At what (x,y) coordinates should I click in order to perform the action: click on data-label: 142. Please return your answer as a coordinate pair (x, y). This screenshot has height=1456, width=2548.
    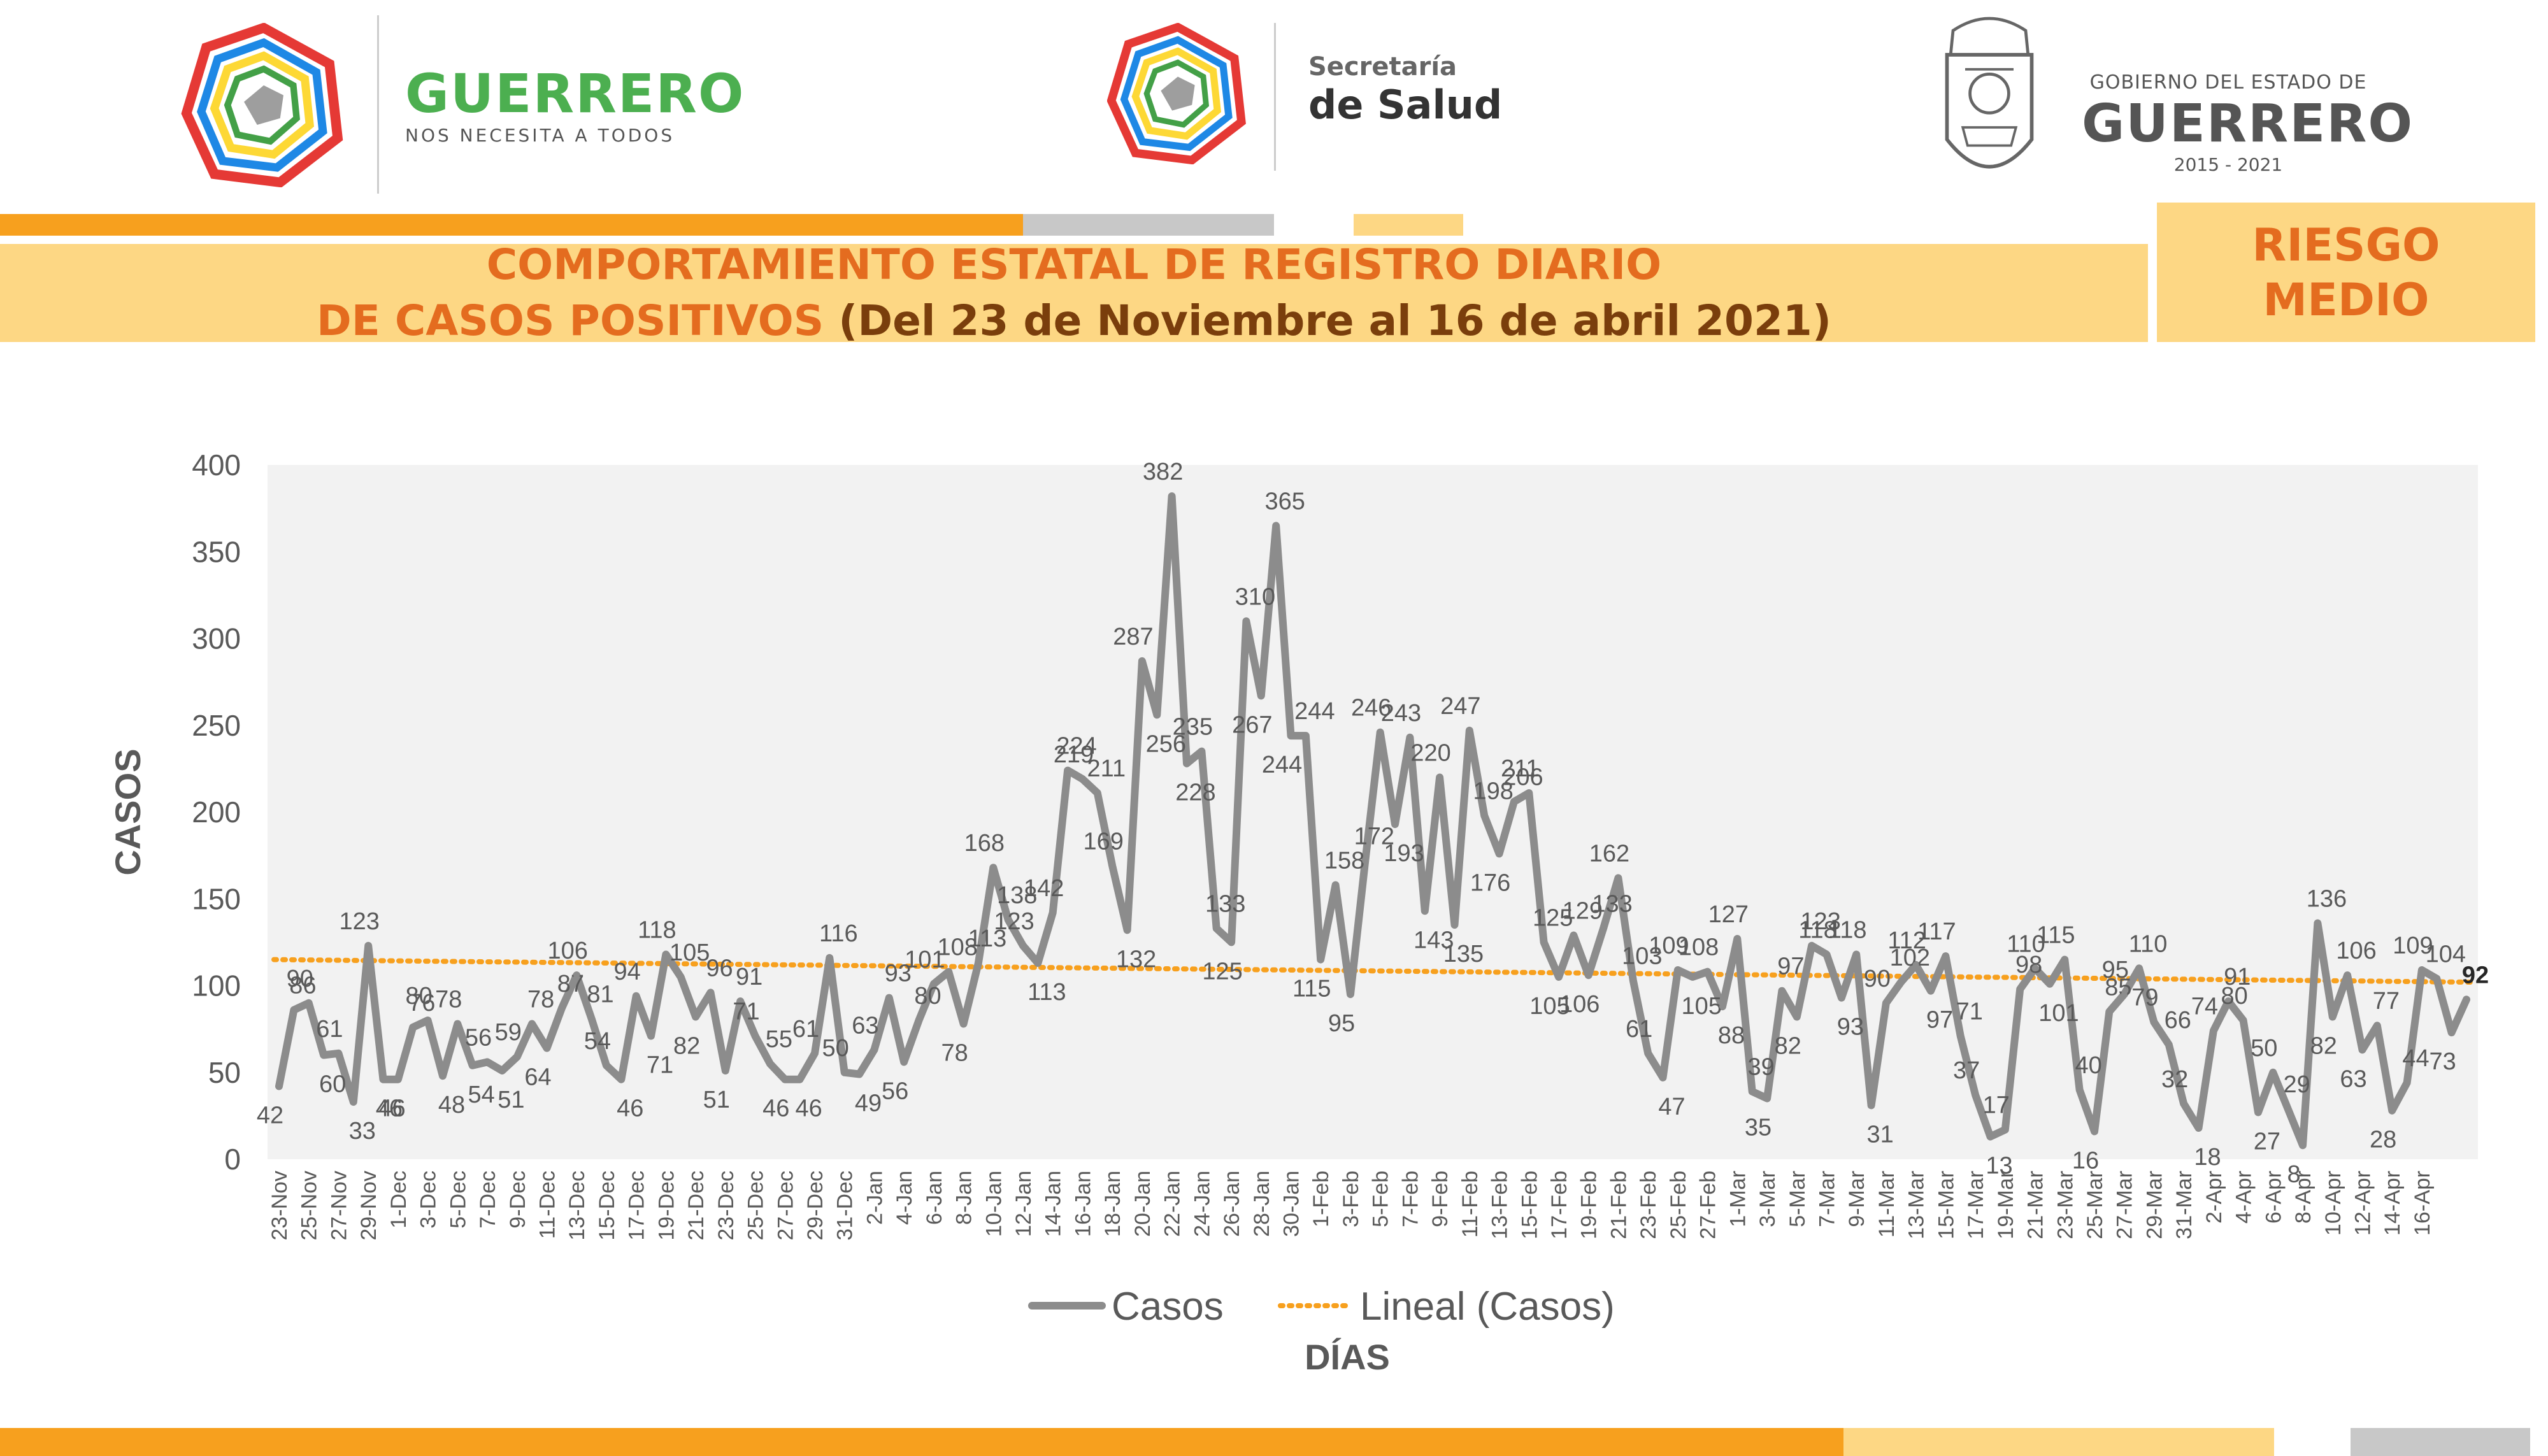
    Looking at the image, I should click on (1044, 888).